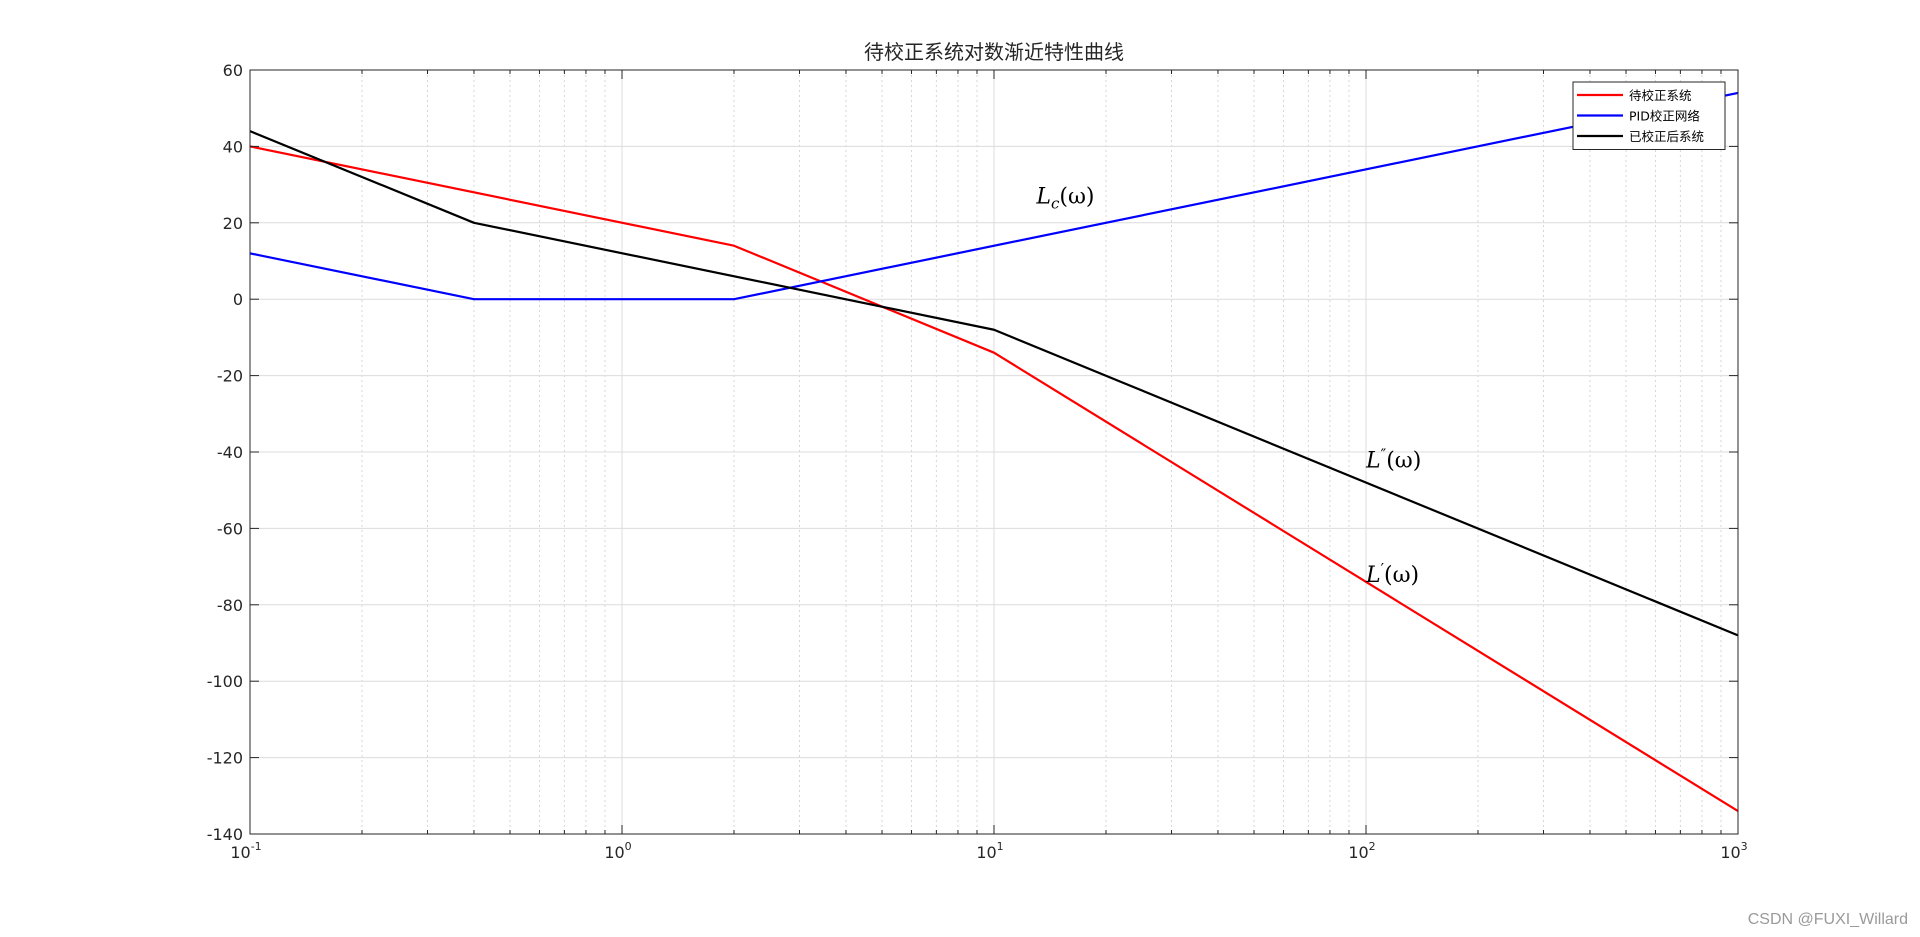 This screenshot has width=1920, height=937. Describe the element at coordinates (989, 851) in the screenshot. I see `x-tick-label: 10¹` at that location.